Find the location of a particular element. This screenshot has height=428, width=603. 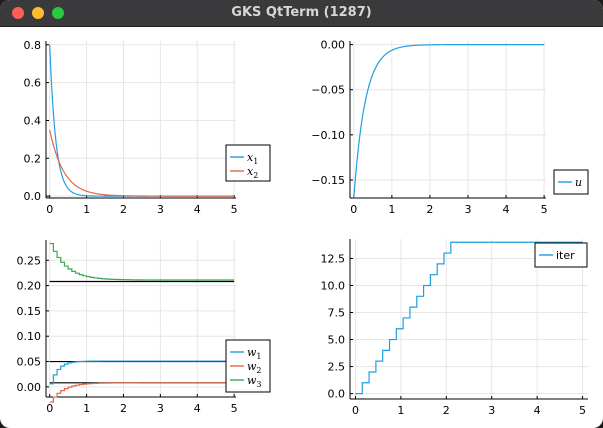

title-bar: GKS QtTerm (1287) is located at coordinates (301, 13).